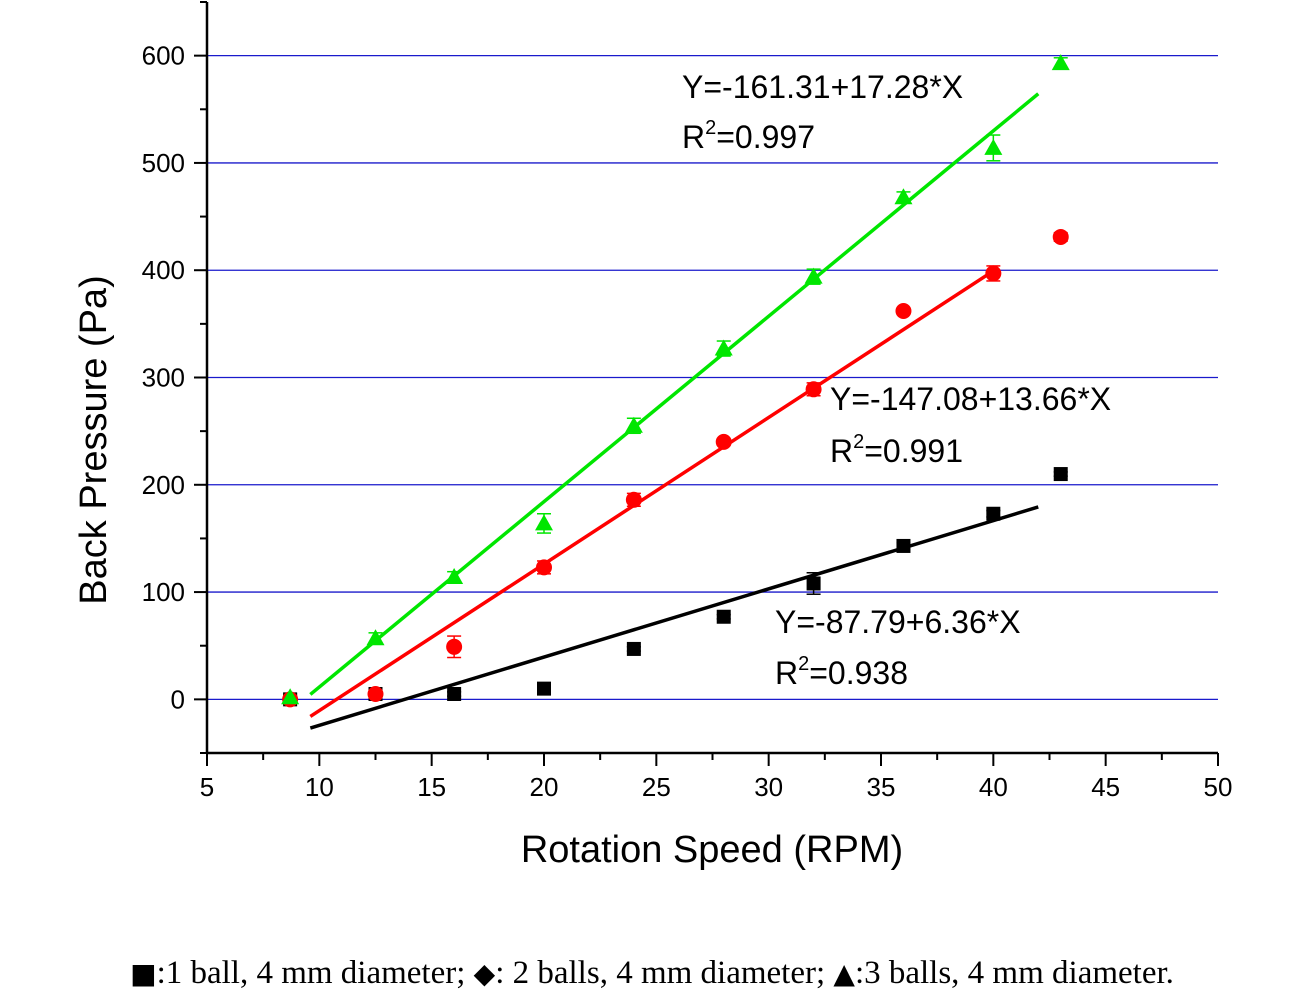 Image resolution: width=1304 pixels, height=1000 pixels. I want to click on r2-2-balls-value: =0.991, so click(913, 451).